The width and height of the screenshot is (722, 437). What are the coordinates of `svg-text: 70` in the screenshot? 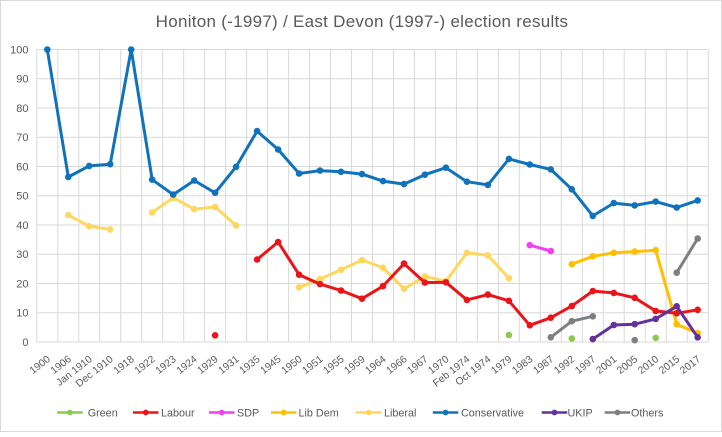 It's located at (22, 138).